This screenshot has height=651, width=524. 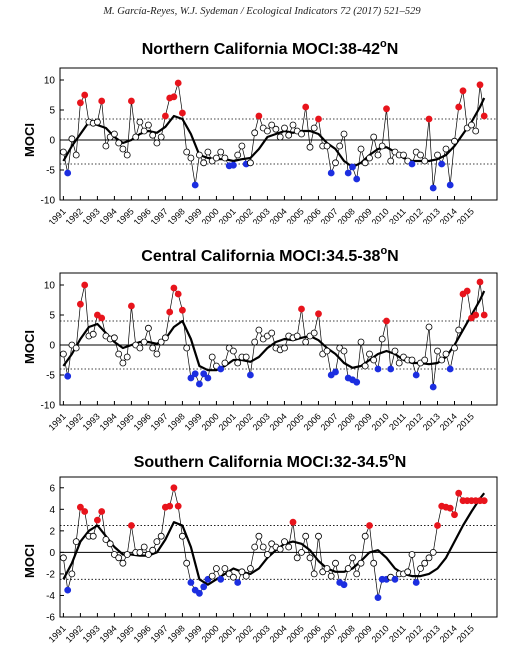 I want to click on x-tick-label: 1997, so click(x=159, y=633).